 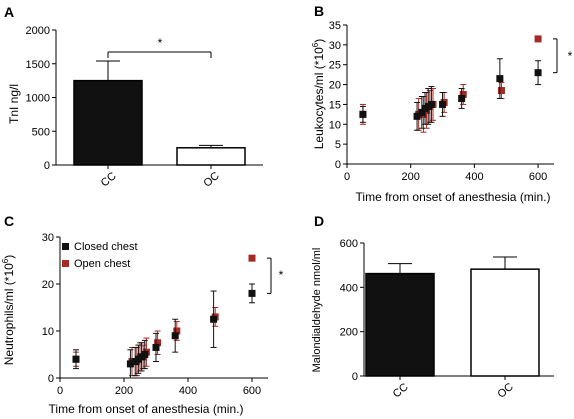 I want to click on panel-b-y-tick-label: 0, so click(x=338, y=165).